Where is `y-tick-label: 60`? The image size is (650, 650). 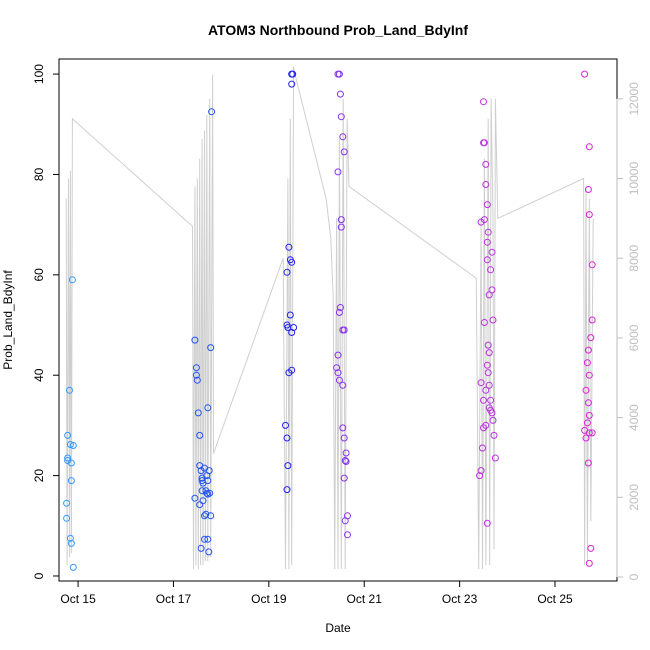 y-tick-label: 60 is located at coordinates (39, 275).